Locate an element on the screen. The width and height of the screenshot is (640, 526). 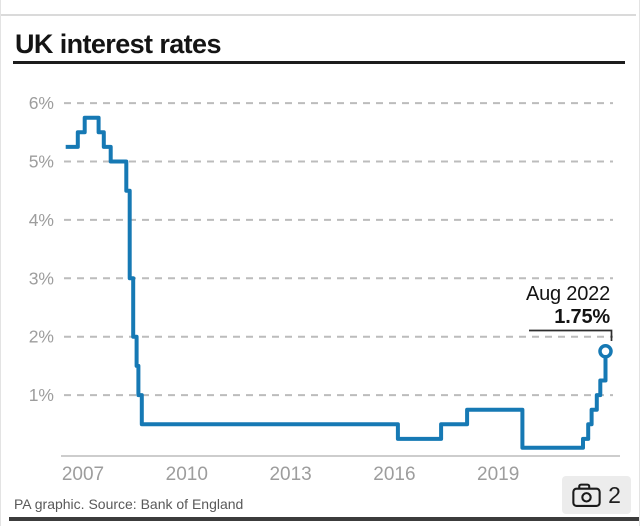
x-tick-label: 2016 is located at coordinates (394, 474).